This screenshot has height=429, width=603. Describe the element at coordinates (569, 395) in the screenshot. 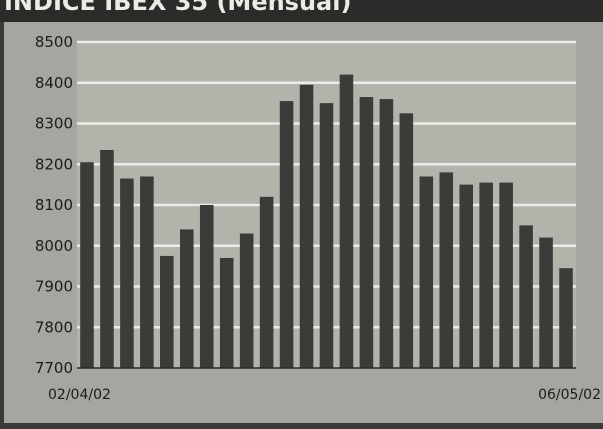

I see `x-tick-label-end: 06/05/02` at that location.